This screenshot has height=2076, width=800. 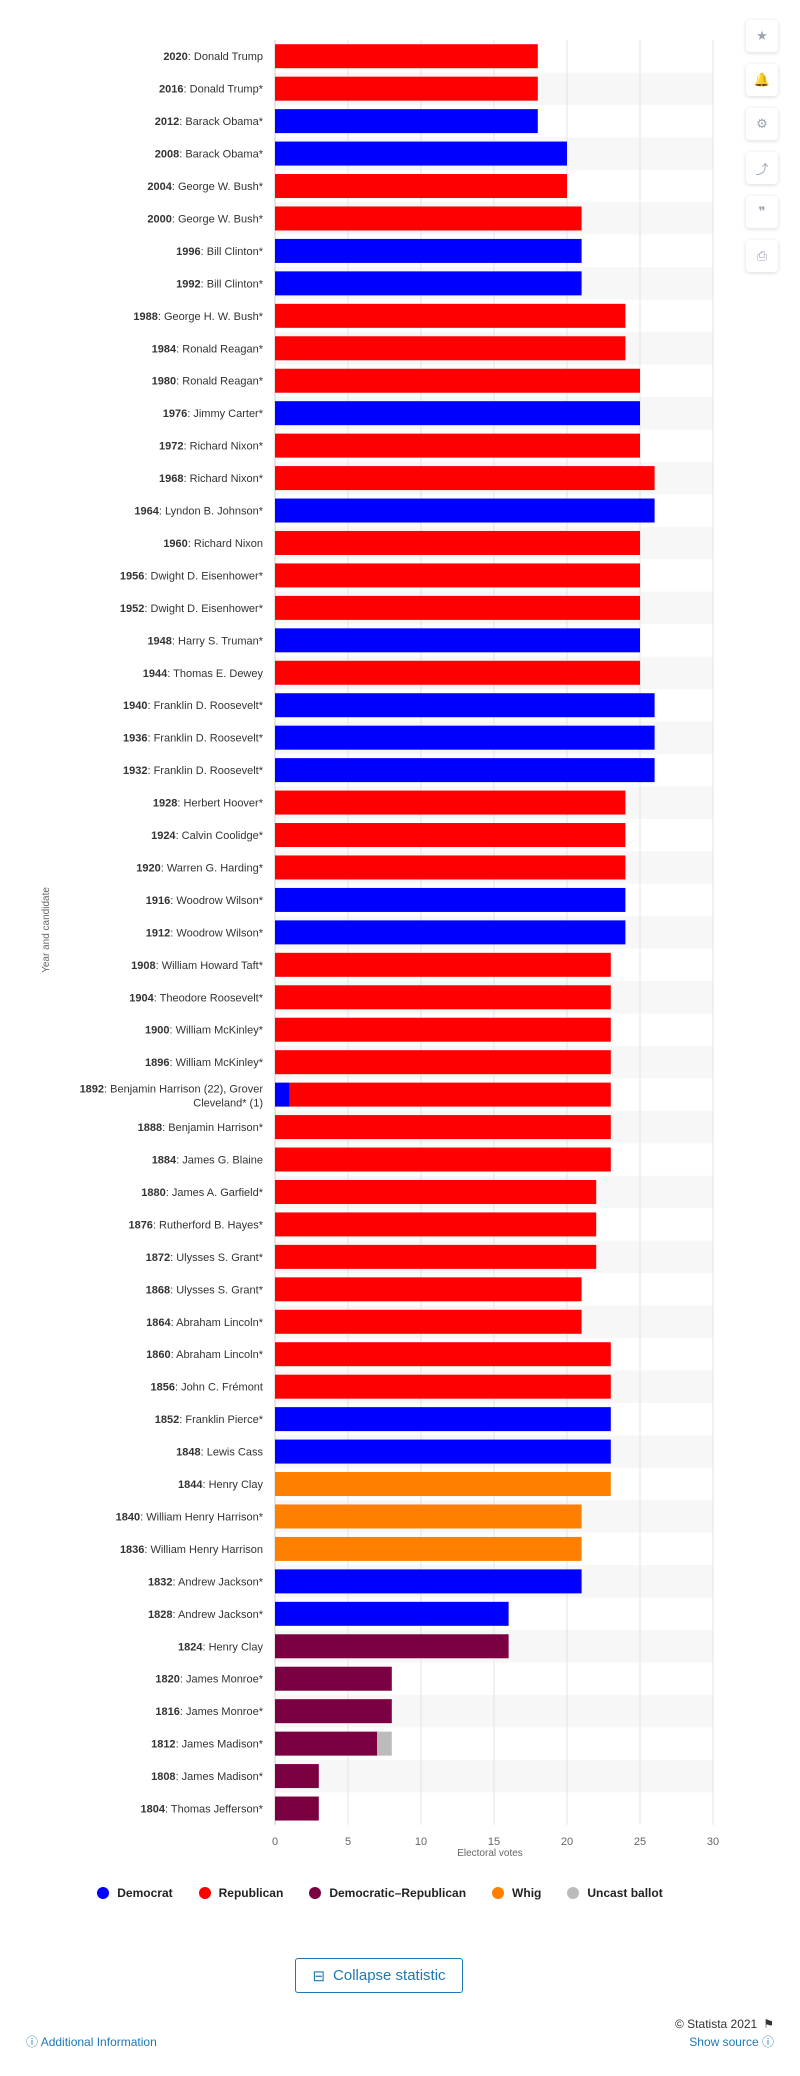 What do you see at coordinates (443, 997) in the screenshot?
I see `bar-1904-republican` at bounding box center [443, 997].